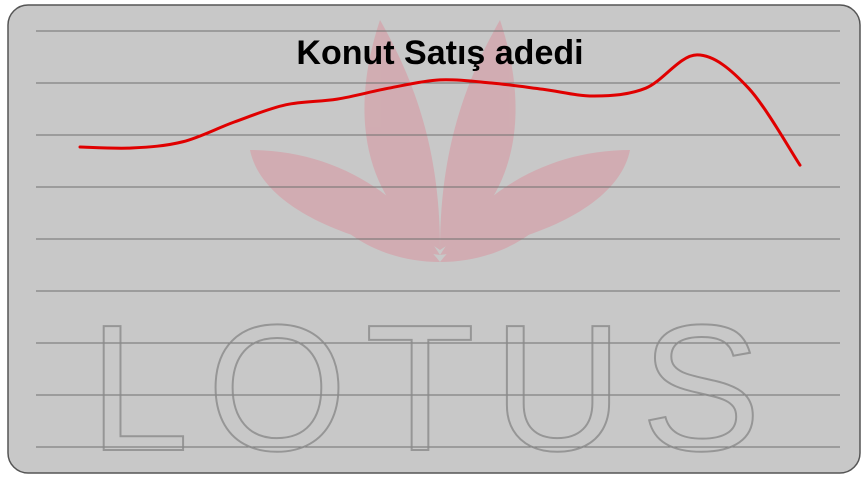  Describe the element at coordinates (439, 53) in the screenshot. I see `chart-title: Konut Satış adedi` at that location.